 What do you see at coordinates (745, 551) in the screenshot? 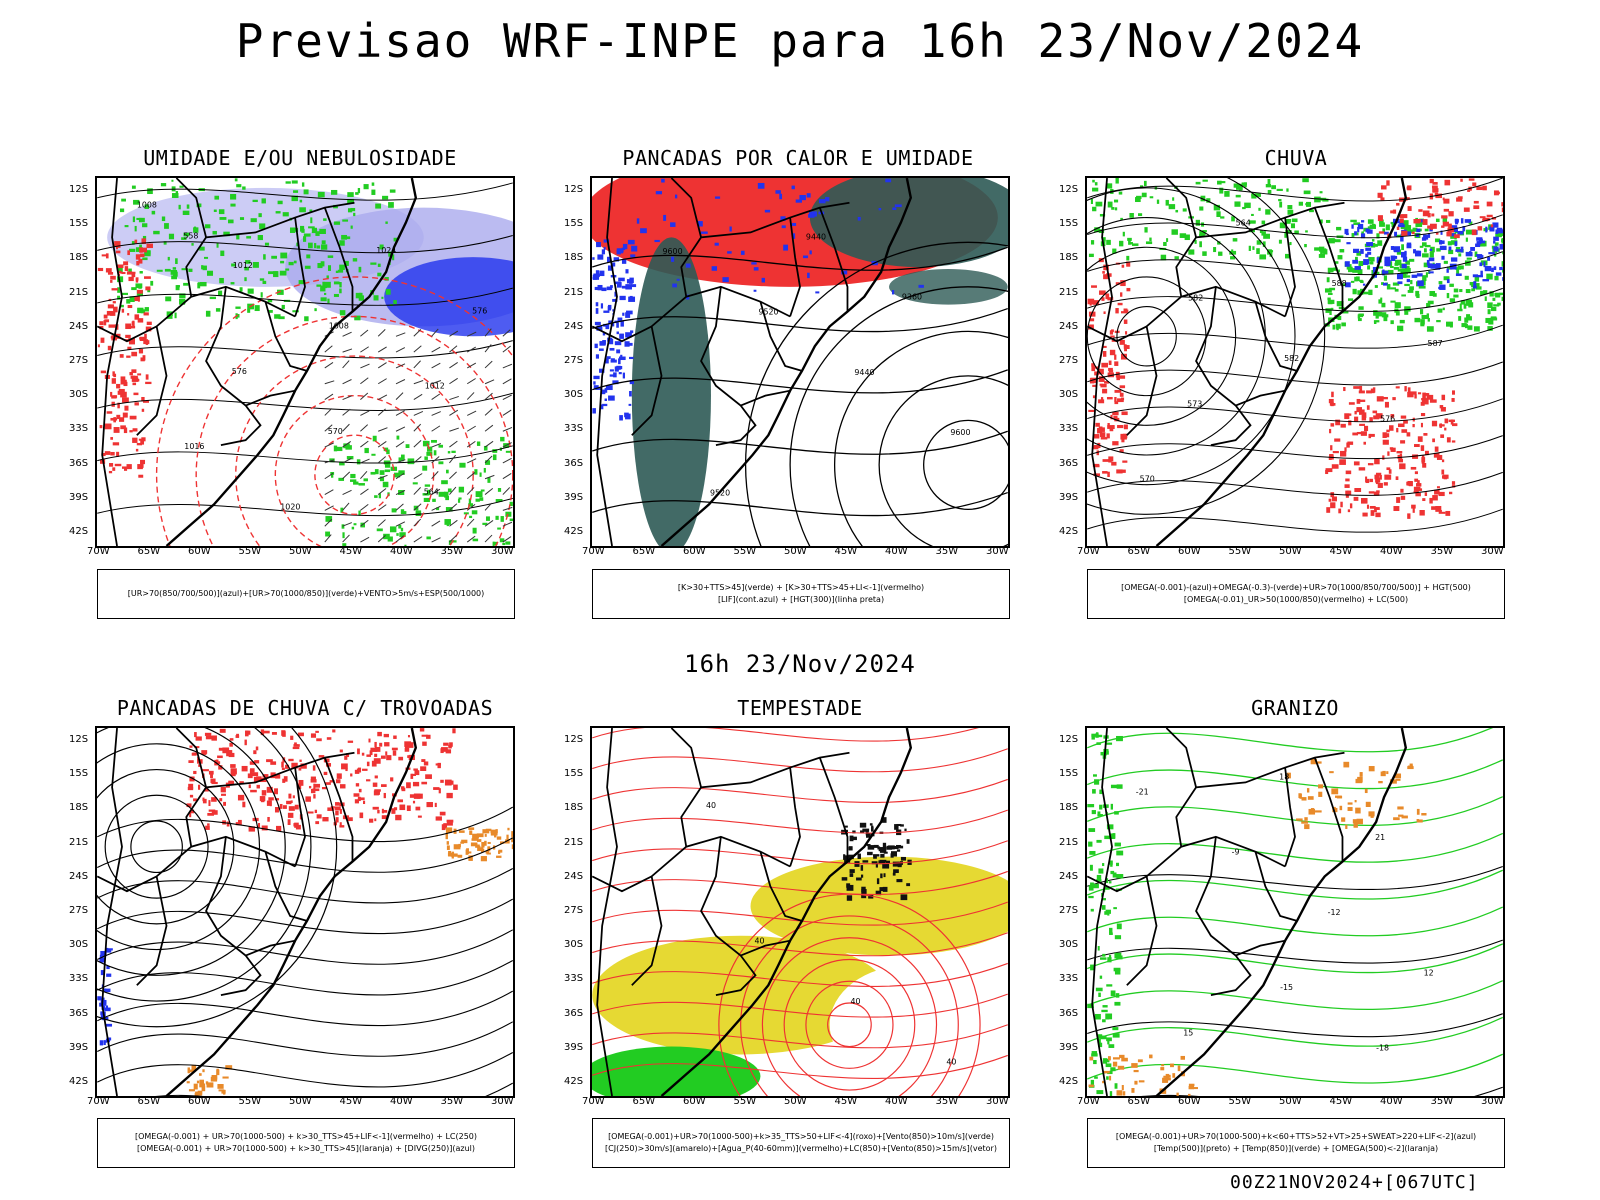
I see `longitude-tick-label: 55W` at bounding box center [745, 551].